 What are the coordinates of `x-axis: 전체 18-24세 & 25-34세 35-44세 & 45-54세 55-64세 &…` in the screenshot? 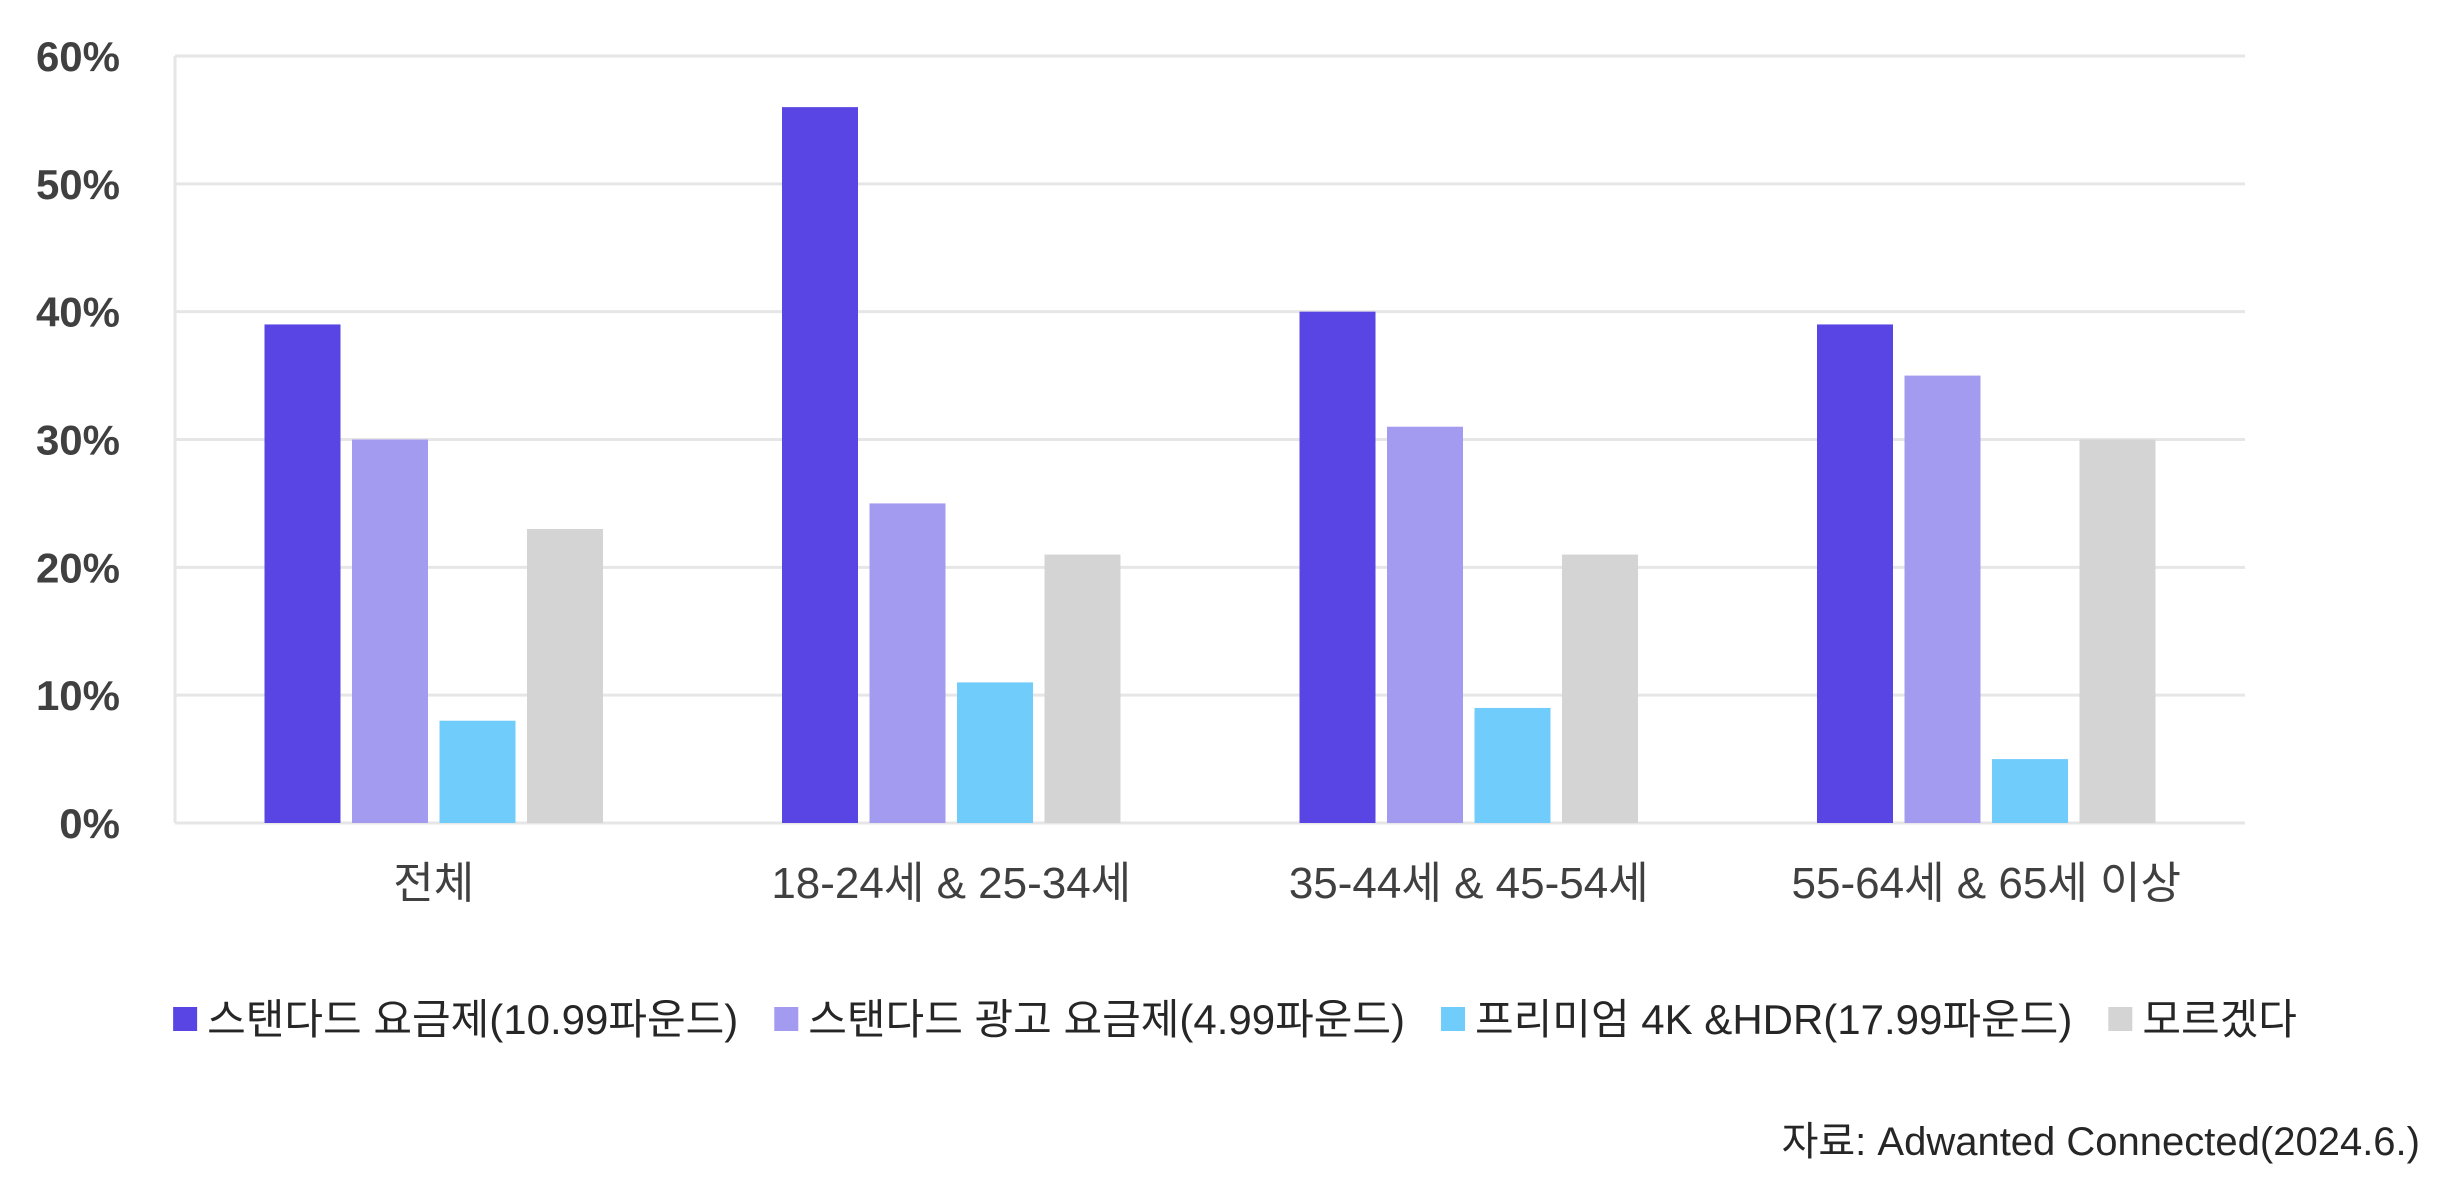 It's located at (1287, 883).